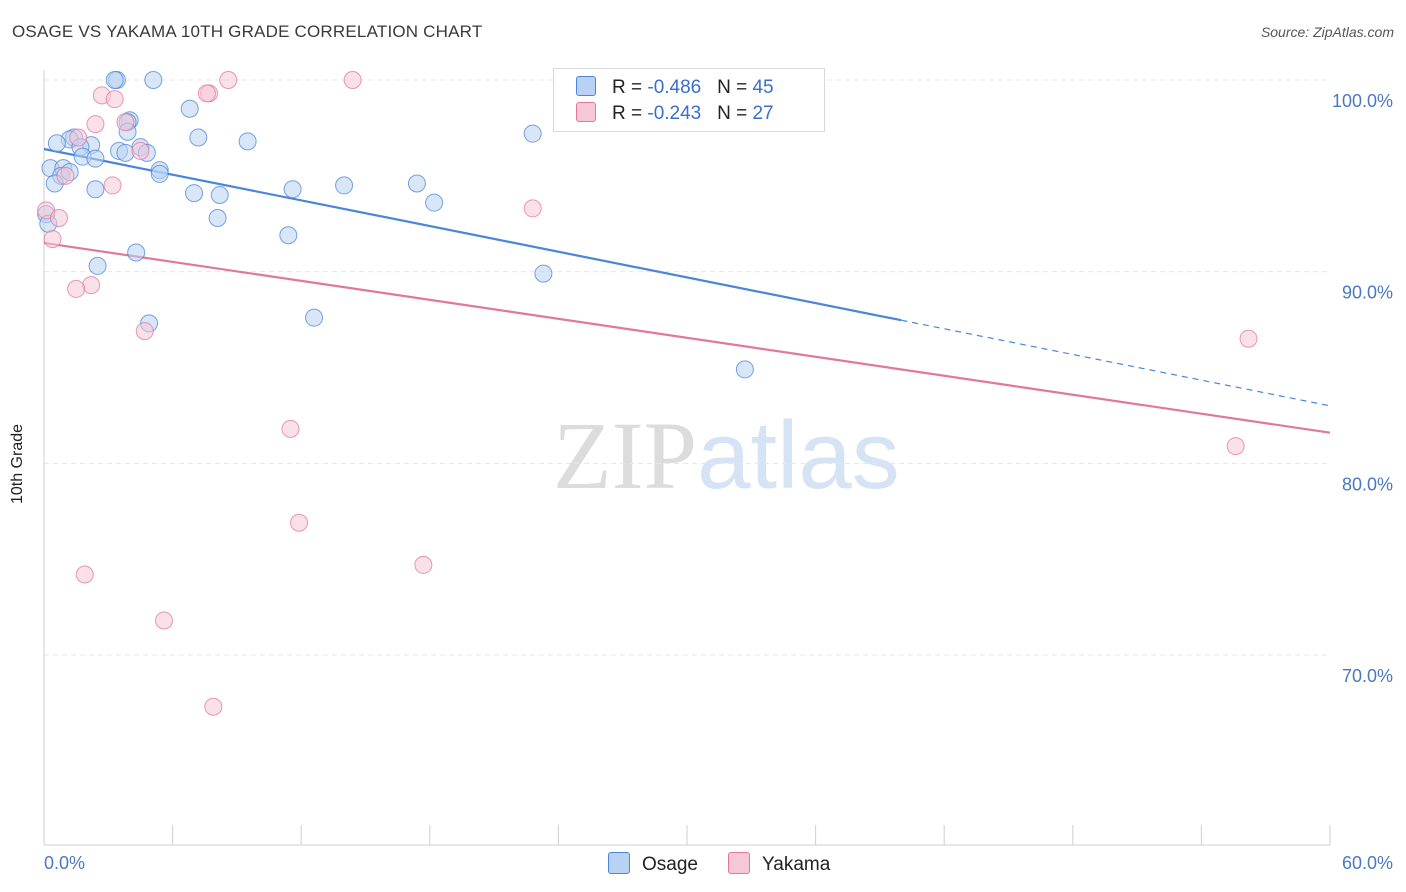 The height and width of the screenshot is (892, 1406). Describe the element at coordinates (763, 113) in the screenshot. I see `yakama-n-value: 27` at that location.